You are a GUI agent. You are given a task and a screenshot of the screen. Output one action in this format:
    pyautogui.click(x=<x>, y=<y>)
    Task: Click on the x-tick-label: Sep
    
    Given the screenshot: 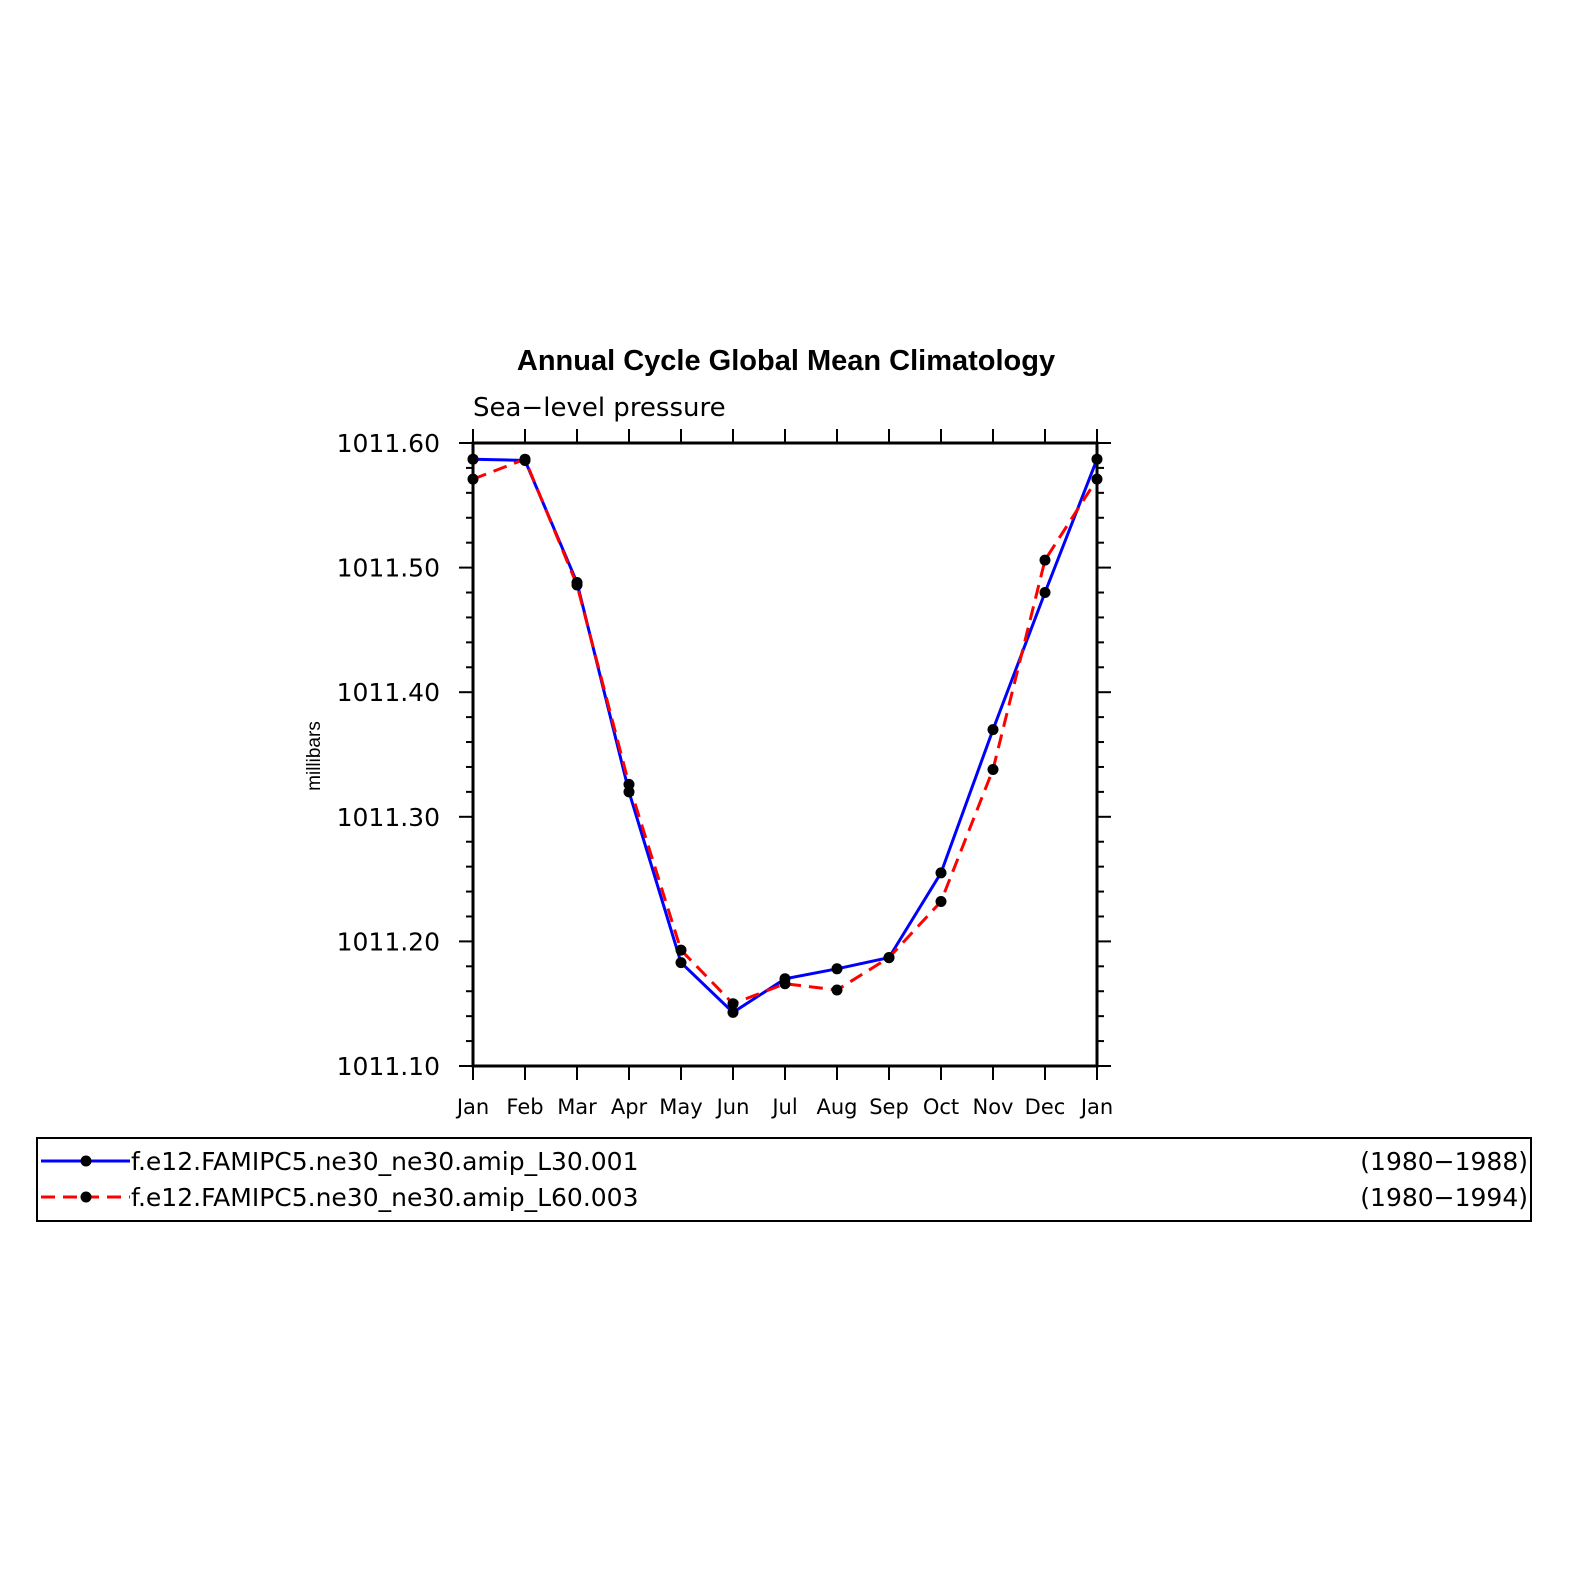 What is the action you would take?
    pyautogui.click(x=889, y=1107)
    